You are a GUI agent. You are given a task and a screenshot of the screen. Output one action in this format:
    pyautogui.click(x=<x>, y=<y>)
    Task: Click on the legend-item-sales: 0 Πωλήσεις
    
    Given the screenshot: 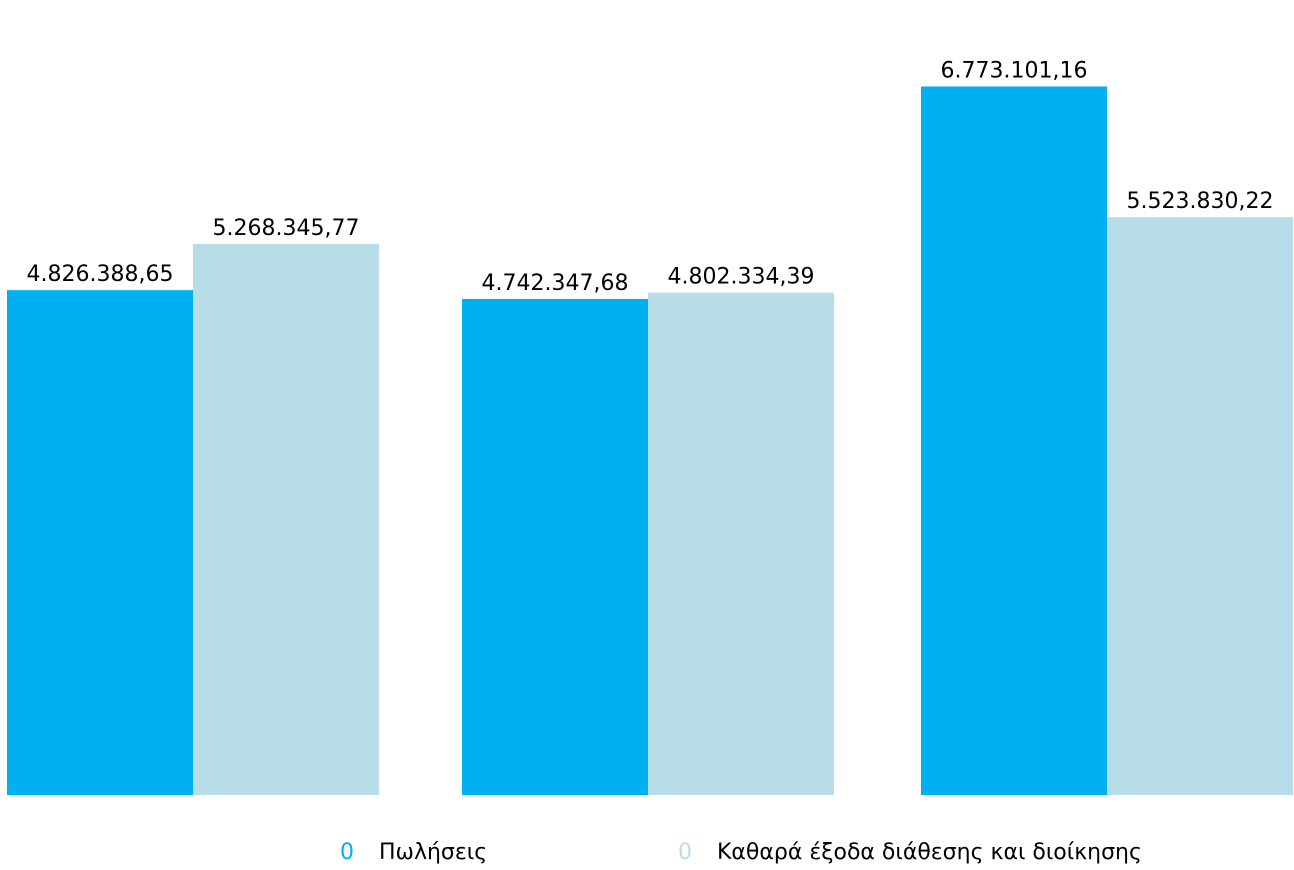 What is the action you would take?
    pyautogui.click(x=411, y=852)
    